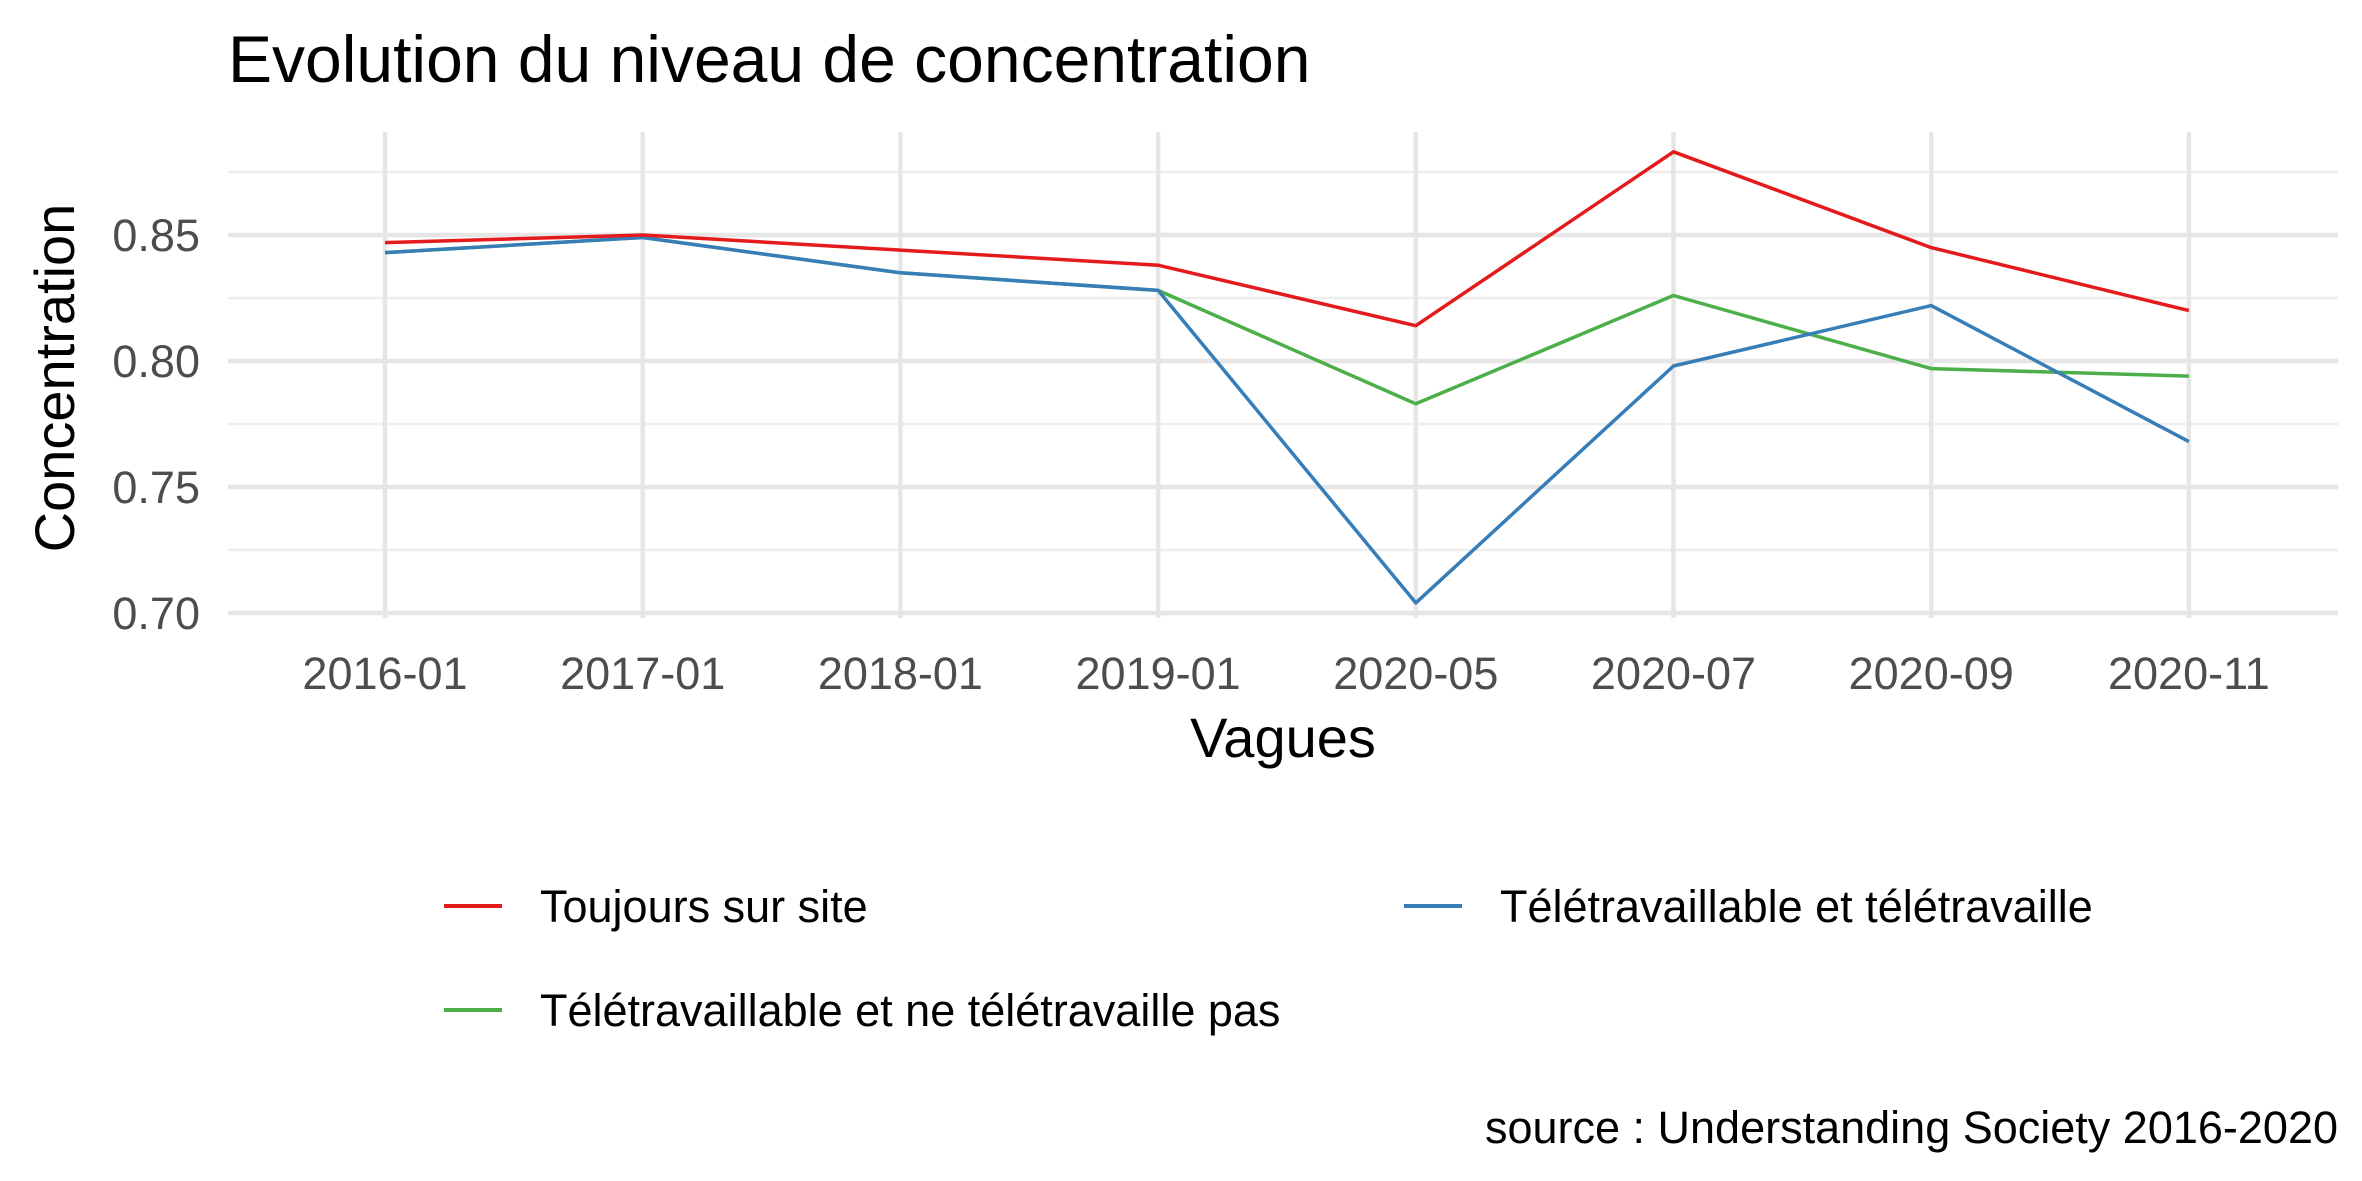 The image size is (2362, 1181). I want to click on legend-label: Toujours sur site, so click(704, 906).